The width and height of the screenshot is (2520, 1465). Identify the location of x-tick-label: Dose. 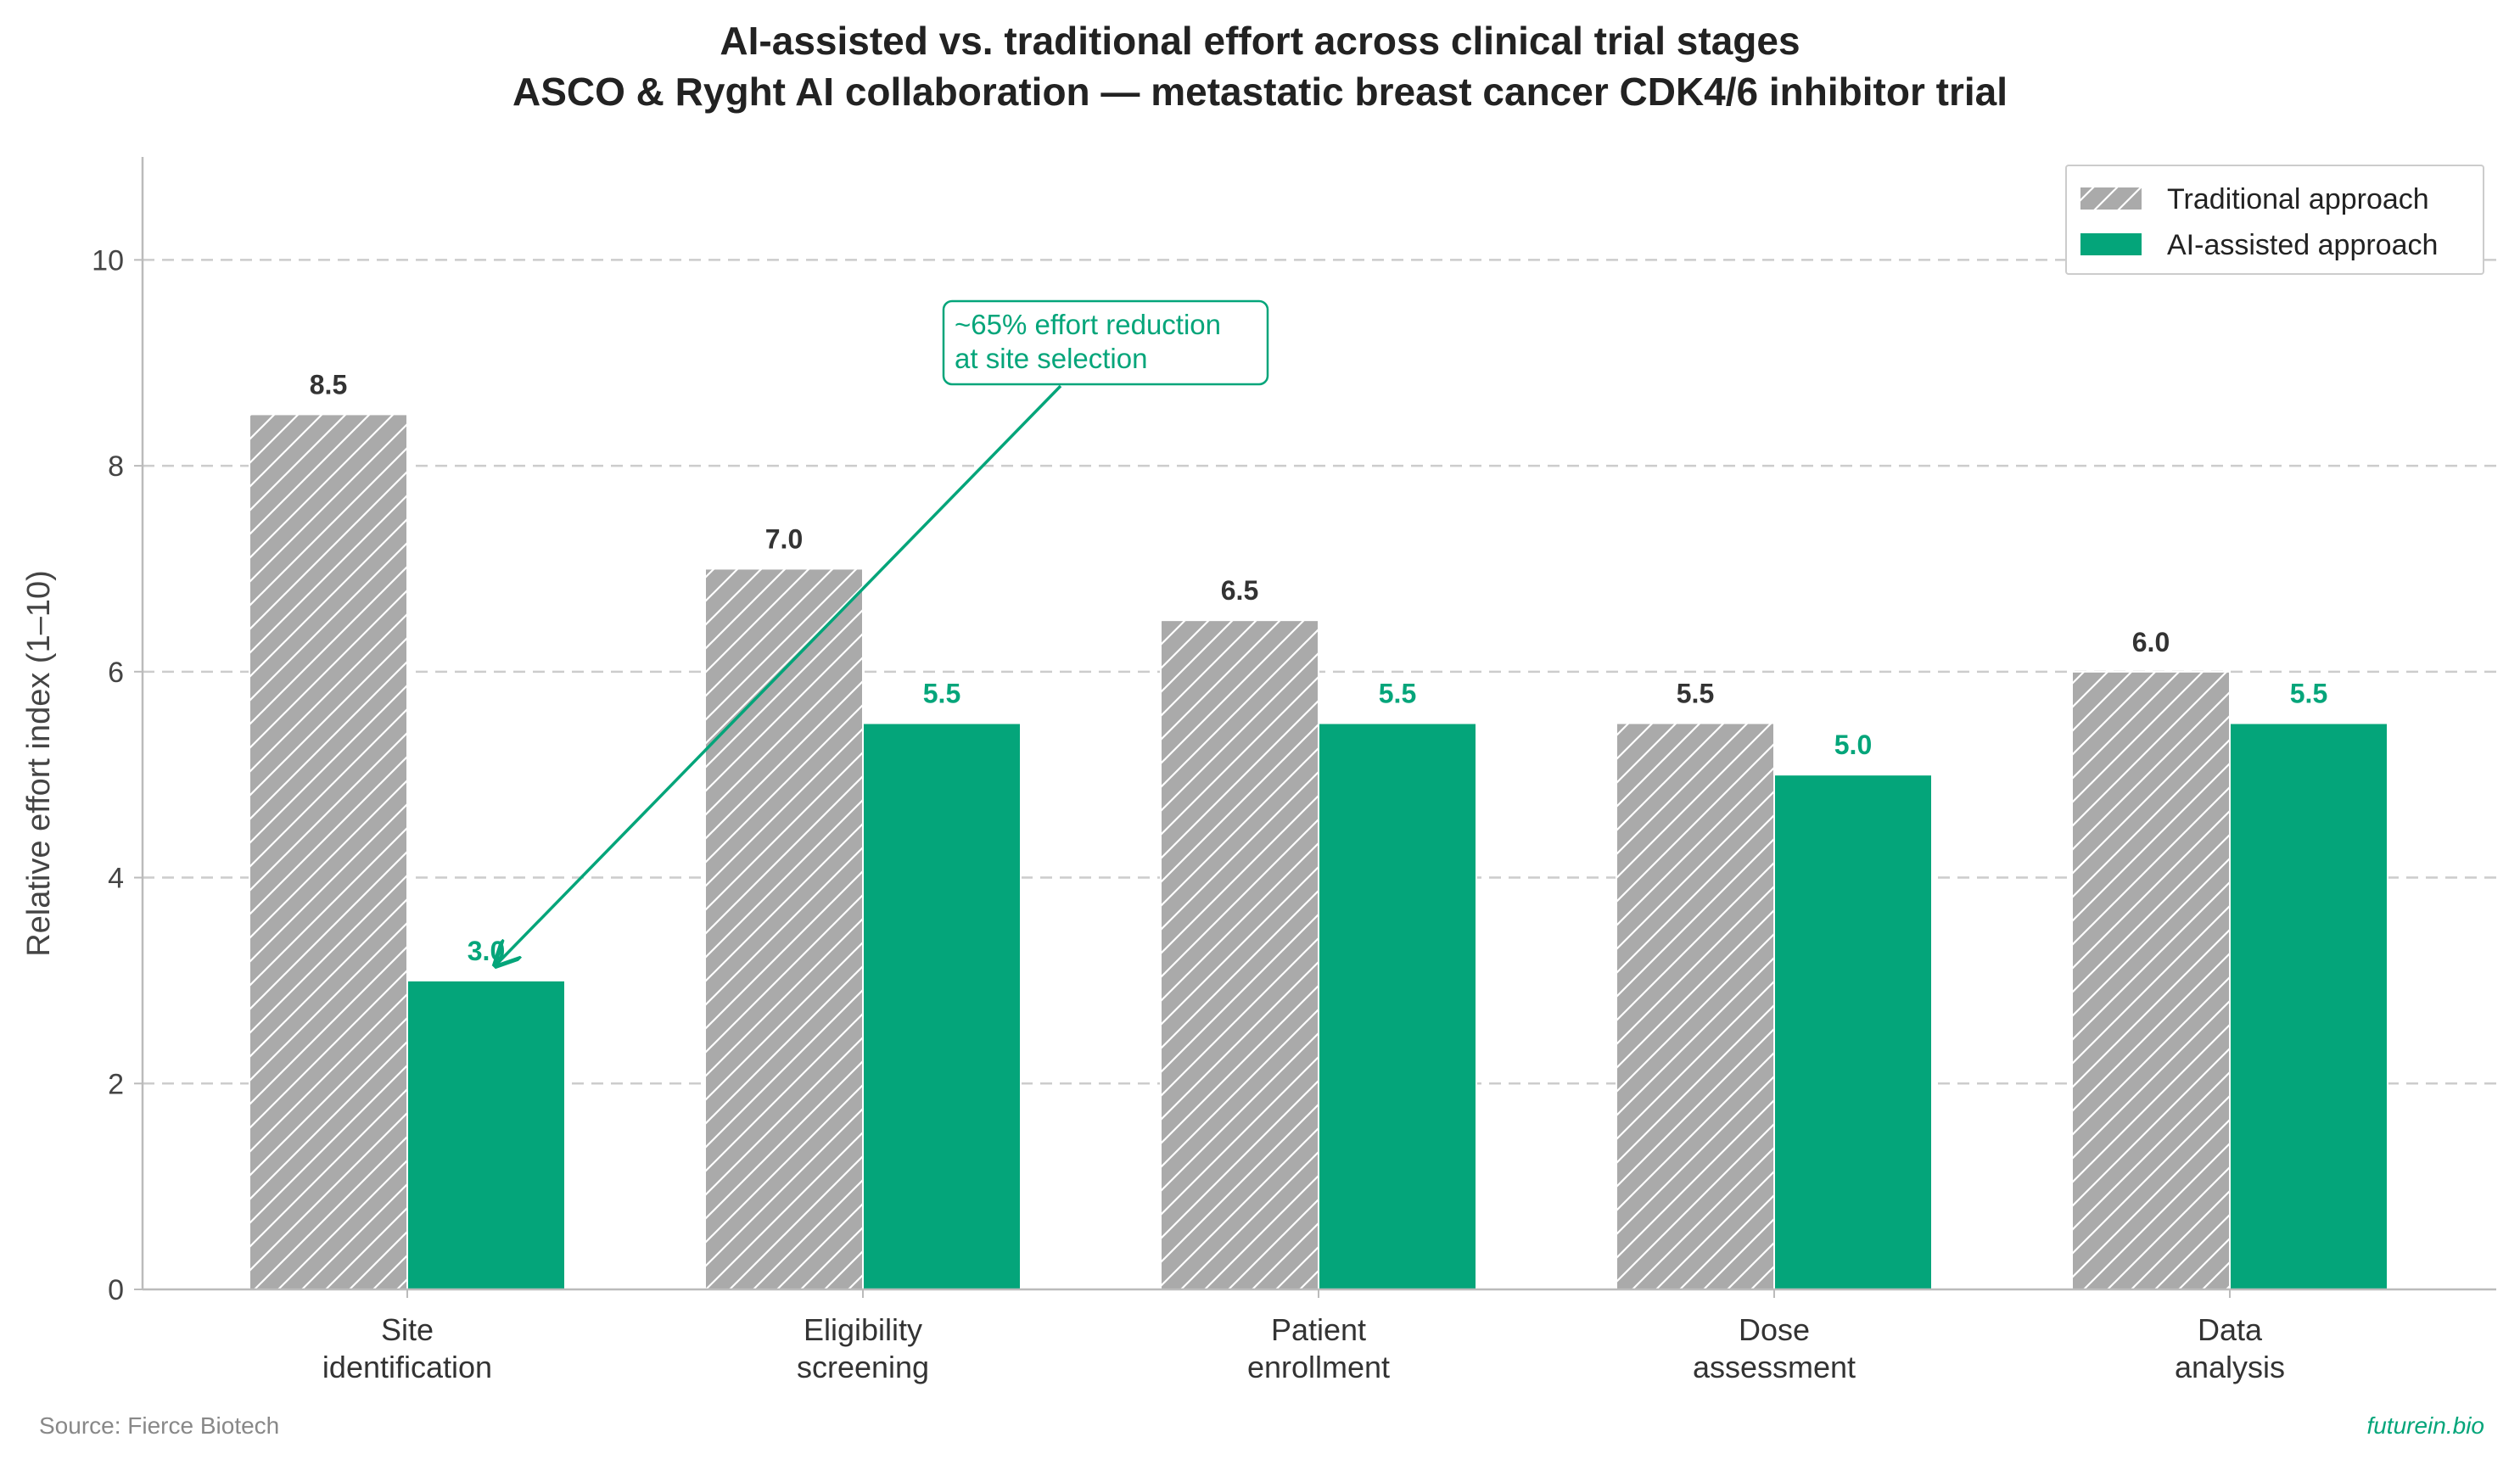
(1774, 1329).